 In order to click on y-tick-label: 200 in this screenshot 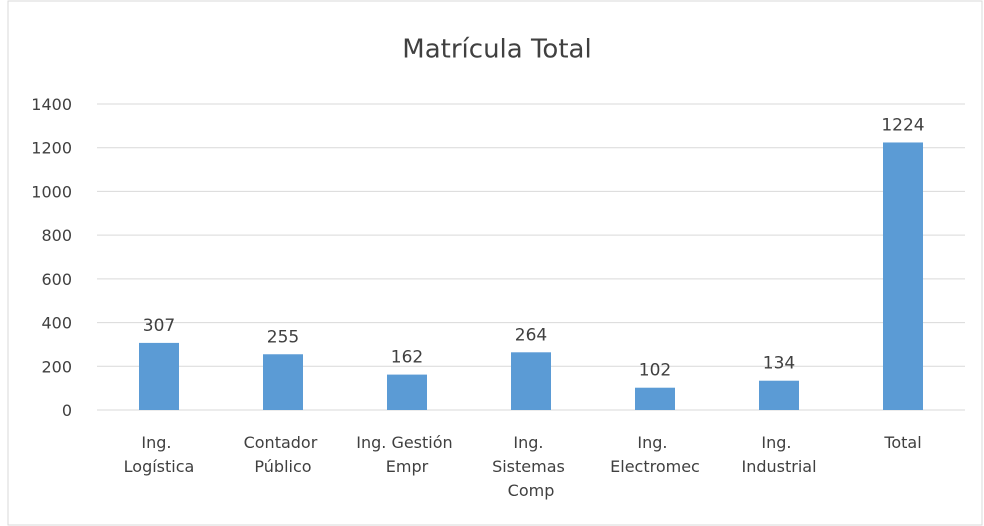, I will do `click(56, 366)`.